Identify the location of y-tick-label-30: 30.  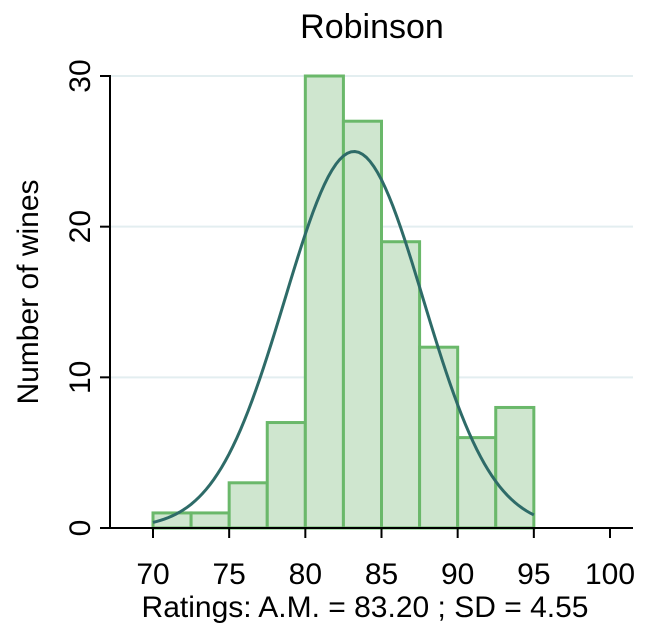
(80, 75).